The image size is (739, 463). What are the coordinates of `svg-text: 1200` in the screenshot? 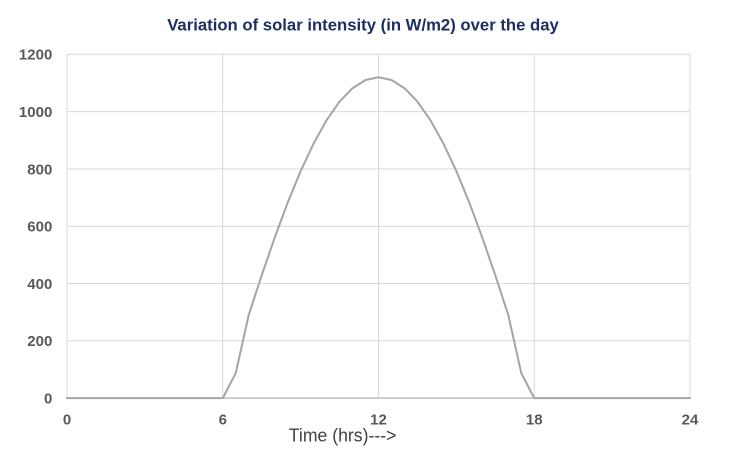 It's located at (35, 55).